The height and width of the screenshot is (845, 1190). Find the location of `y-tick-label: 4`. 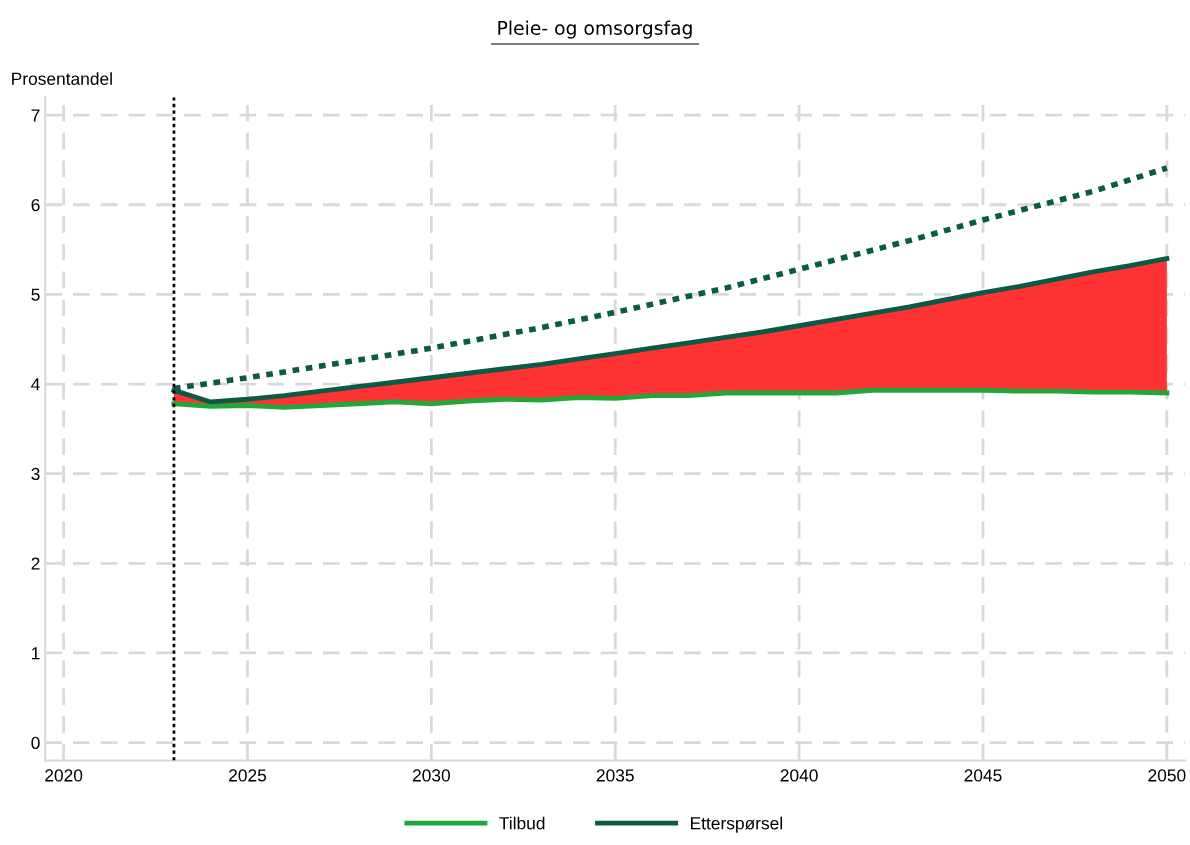

y-tick-label: 4 is located at coordinates (35, 384).